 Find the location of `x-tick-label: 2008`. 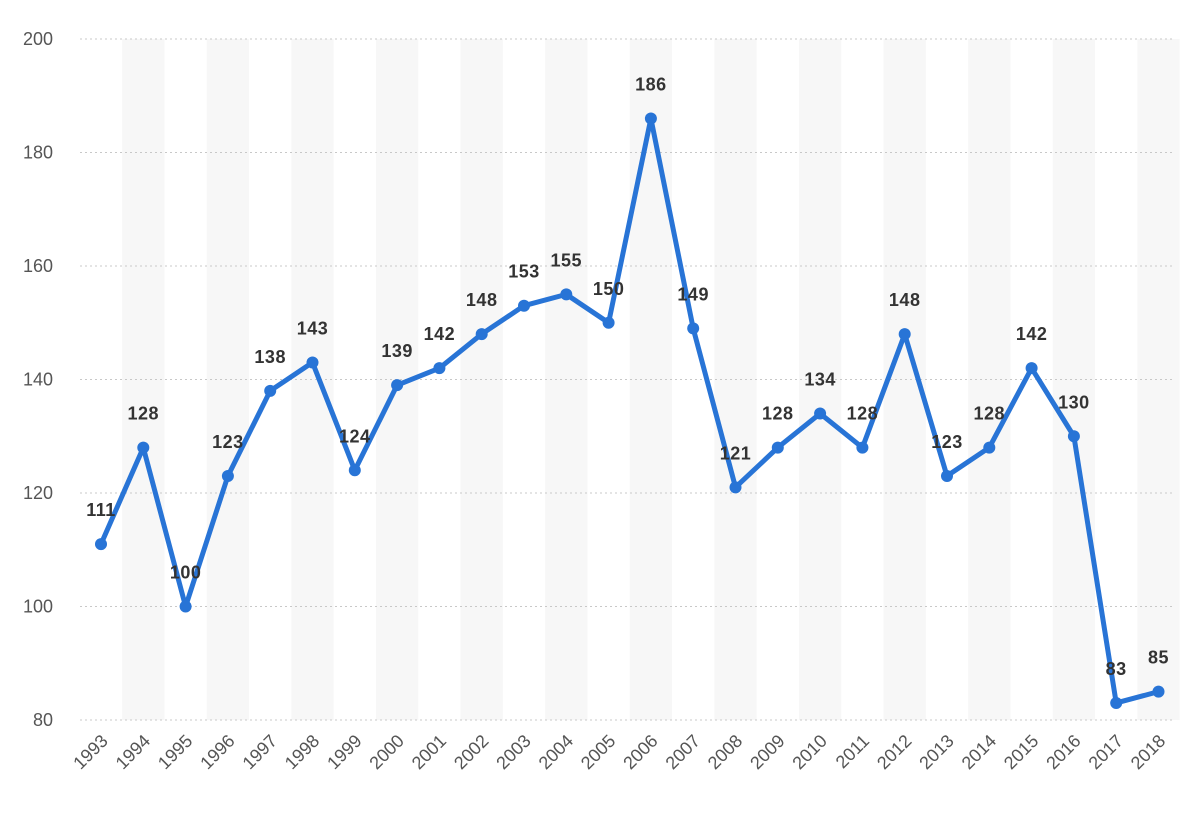

x-tick-label: 2008 is located at coordinates (725, 752).